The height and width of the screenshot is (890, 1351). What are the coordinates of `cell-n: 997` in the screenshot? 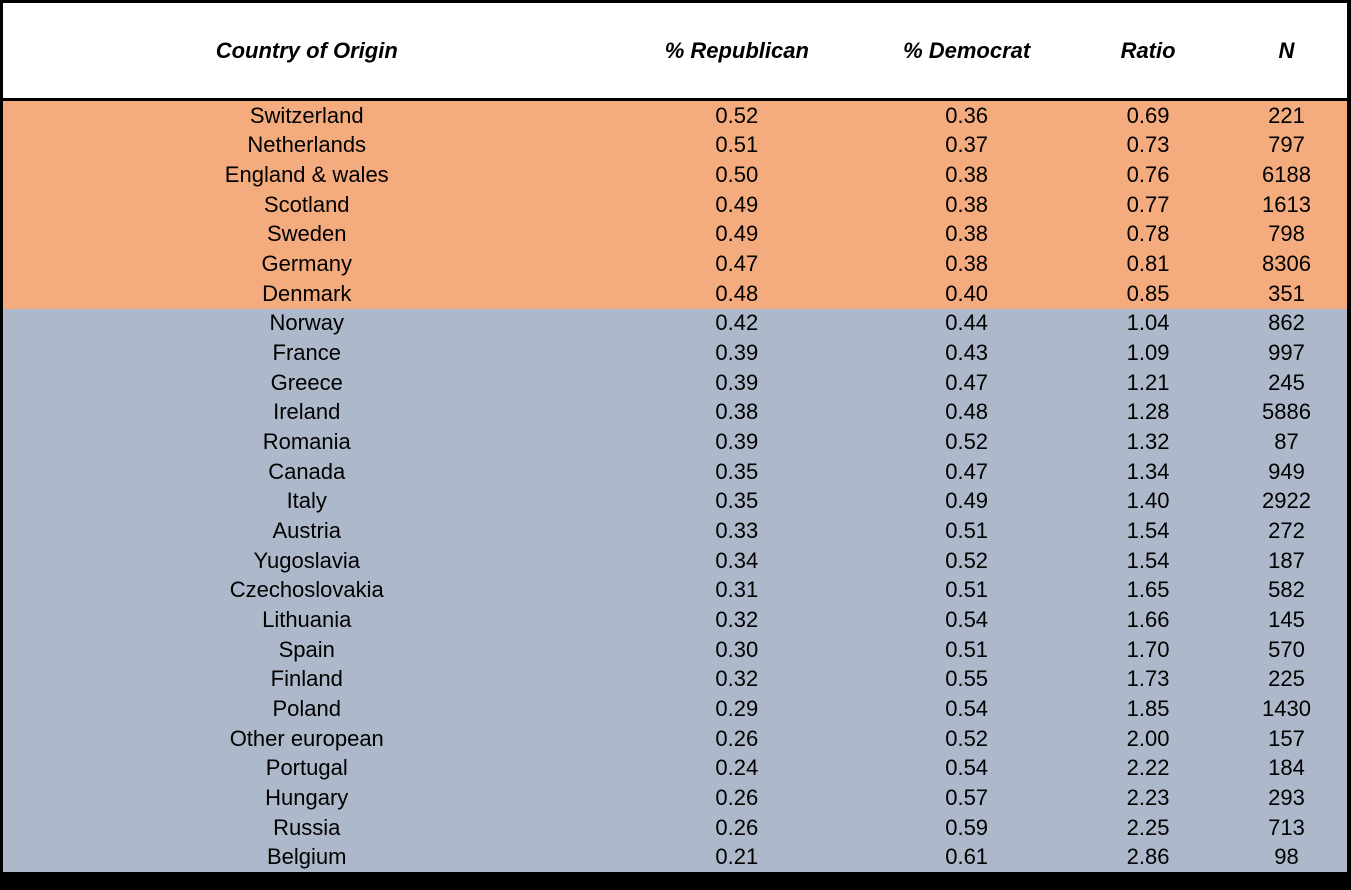 It's located at (1286, 353).